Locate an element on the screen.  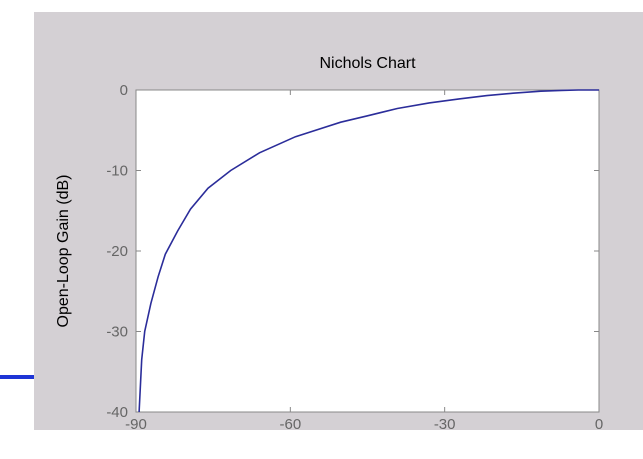
y-tick-label: 0 is located at coordinates (124, 90).